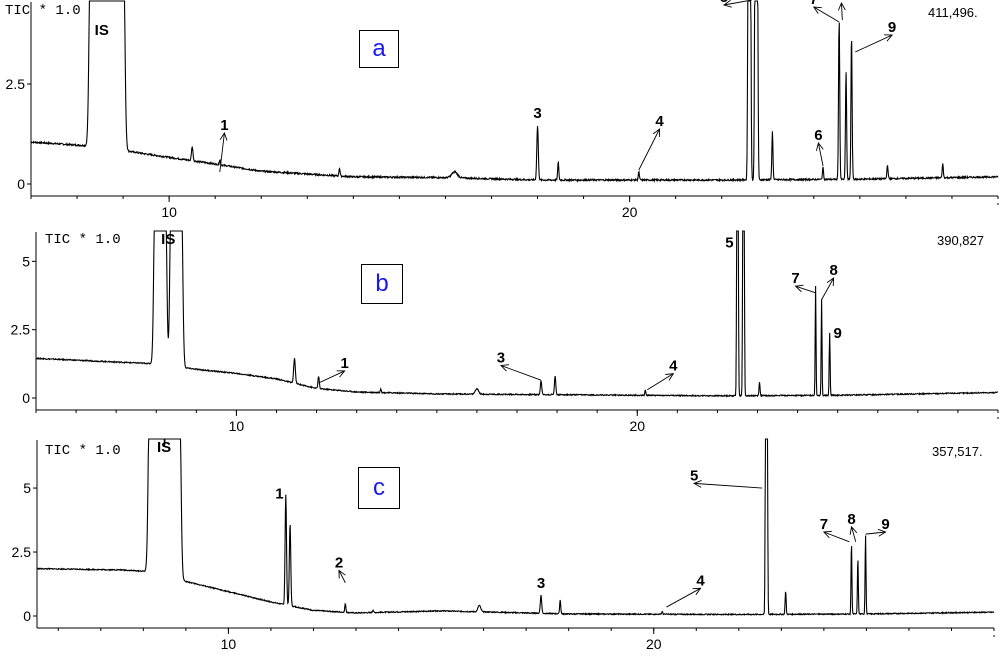  Describe the element at coordinates (537, 113) in the screenshot. I see `peak-label-a-3: 3` at that location.